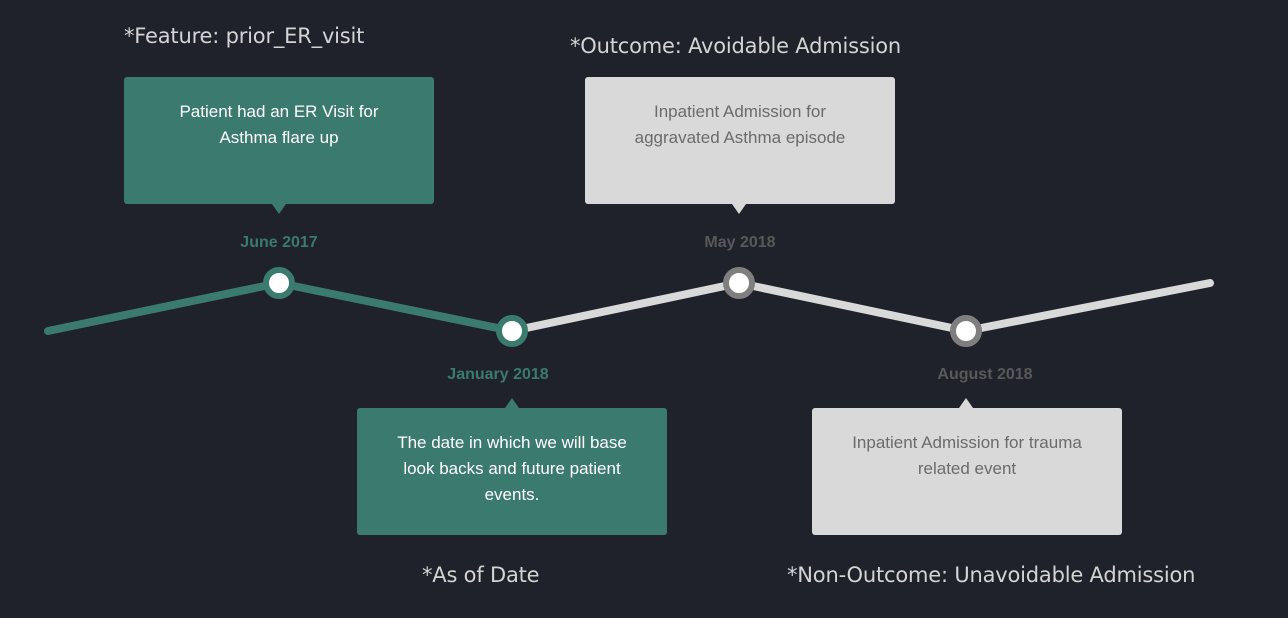  What do you see at coordinates (512, 331) in the screenshot?
I see `event-node-january-2018` at bounding box center [512, 331].